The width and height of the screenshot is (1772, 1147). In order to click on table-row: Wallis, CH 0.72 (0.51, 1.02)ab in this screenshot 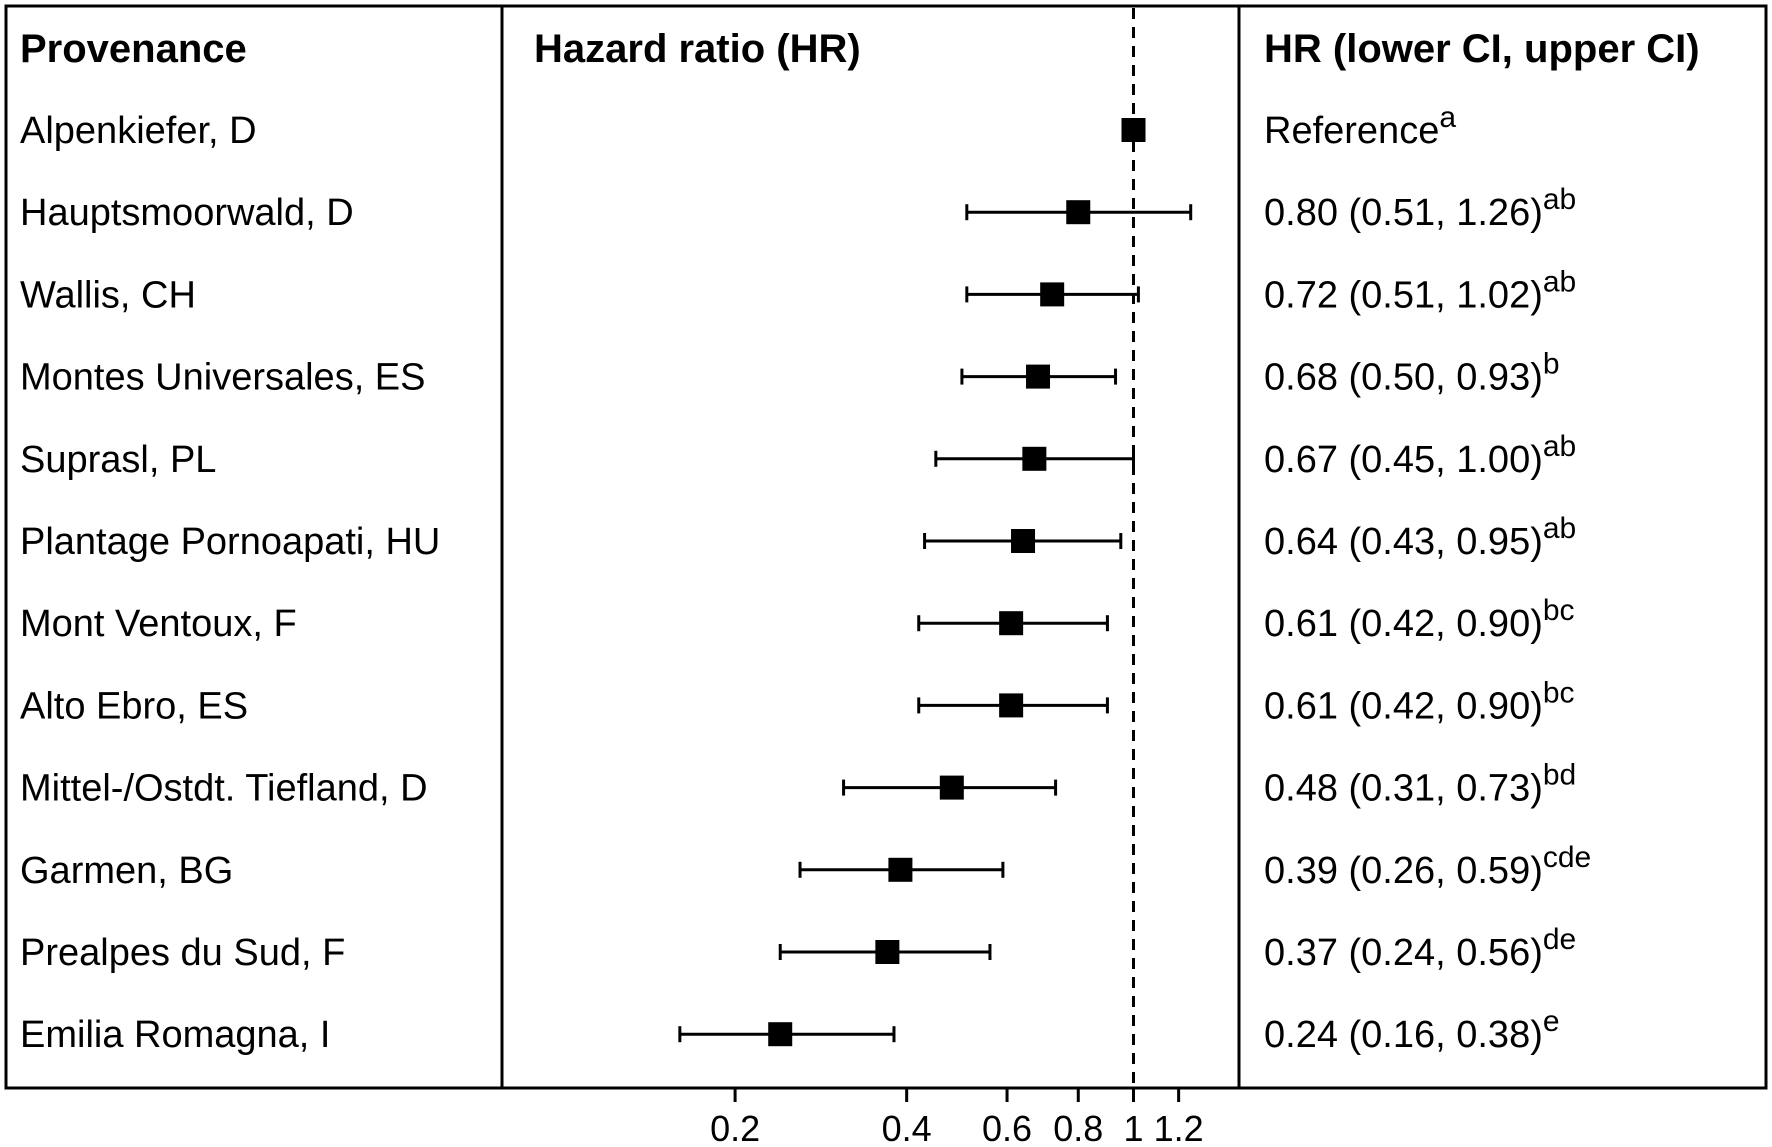, I will do `click(798, 290)`.